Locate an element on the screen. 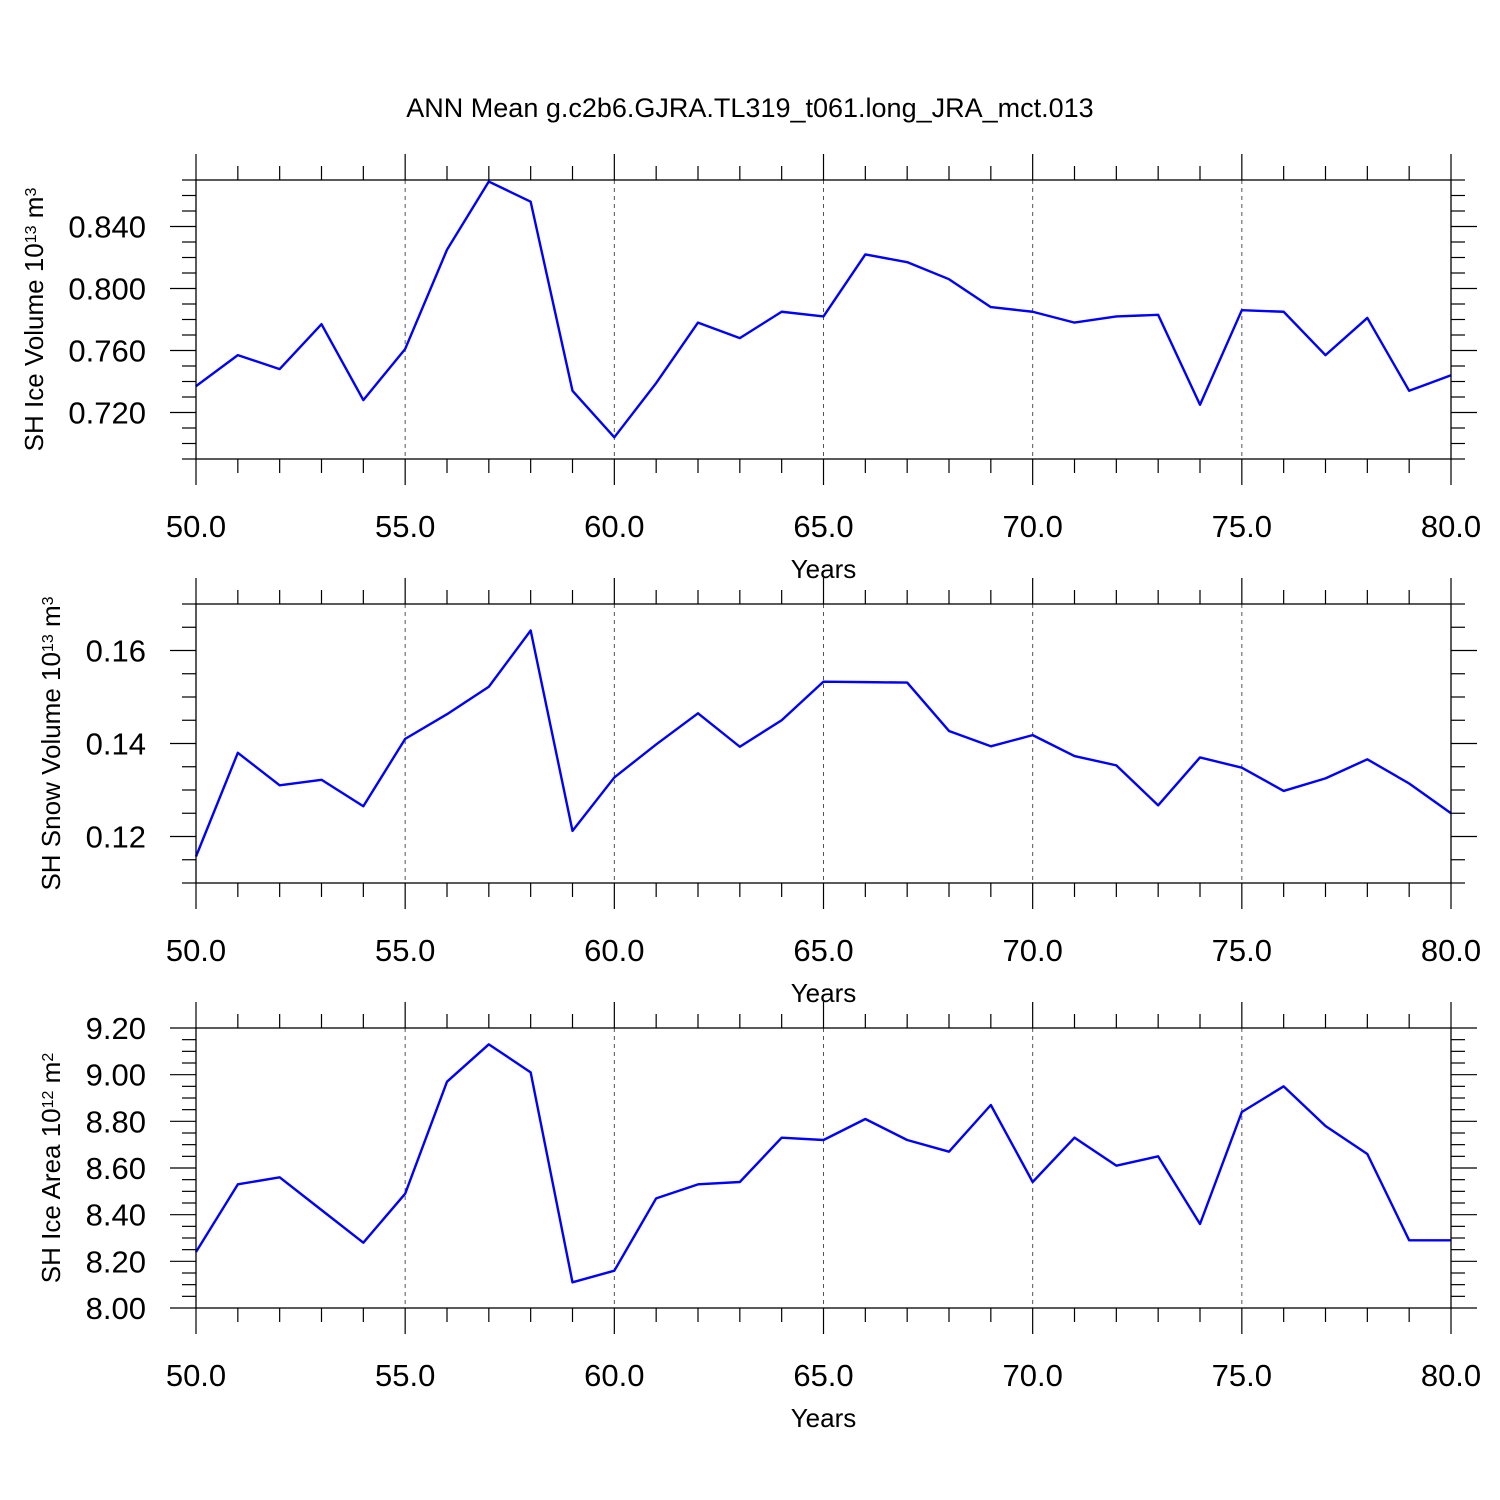  y-tick-label: 8.00 is located at coordinates (116, 1308).